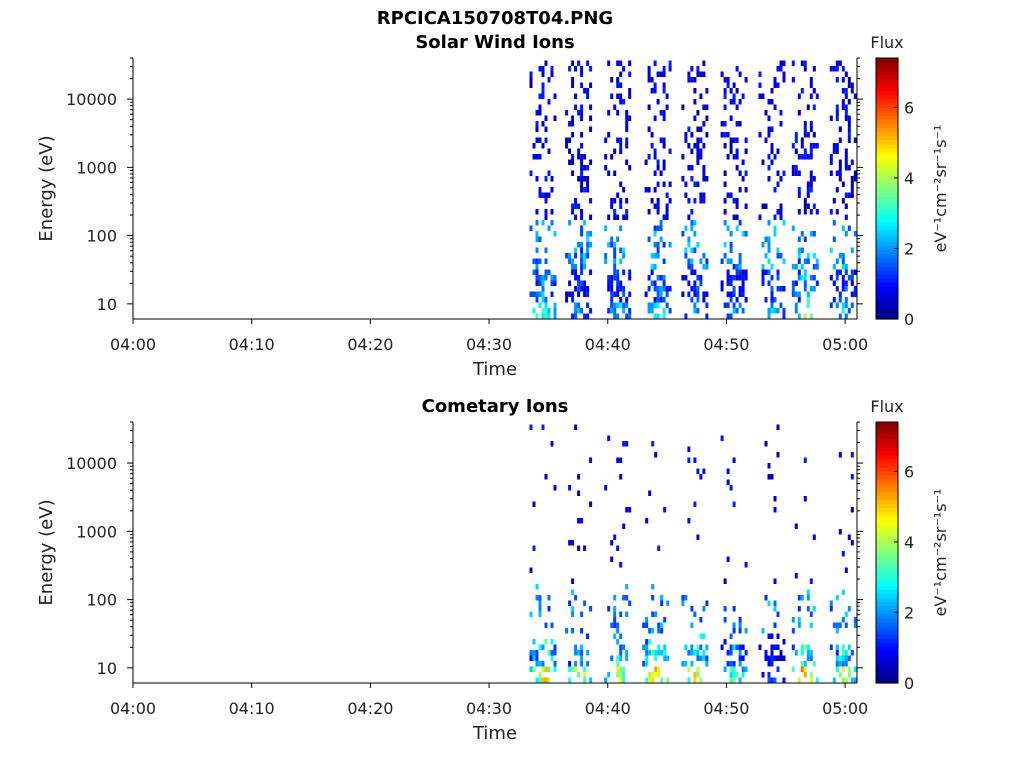 The height and width of the screenshot is (768, 1024). What do you see at coordinates (91, 99) in the screenshot?
I see `y-tick-label: 10000` at bounding box center [91, 99].